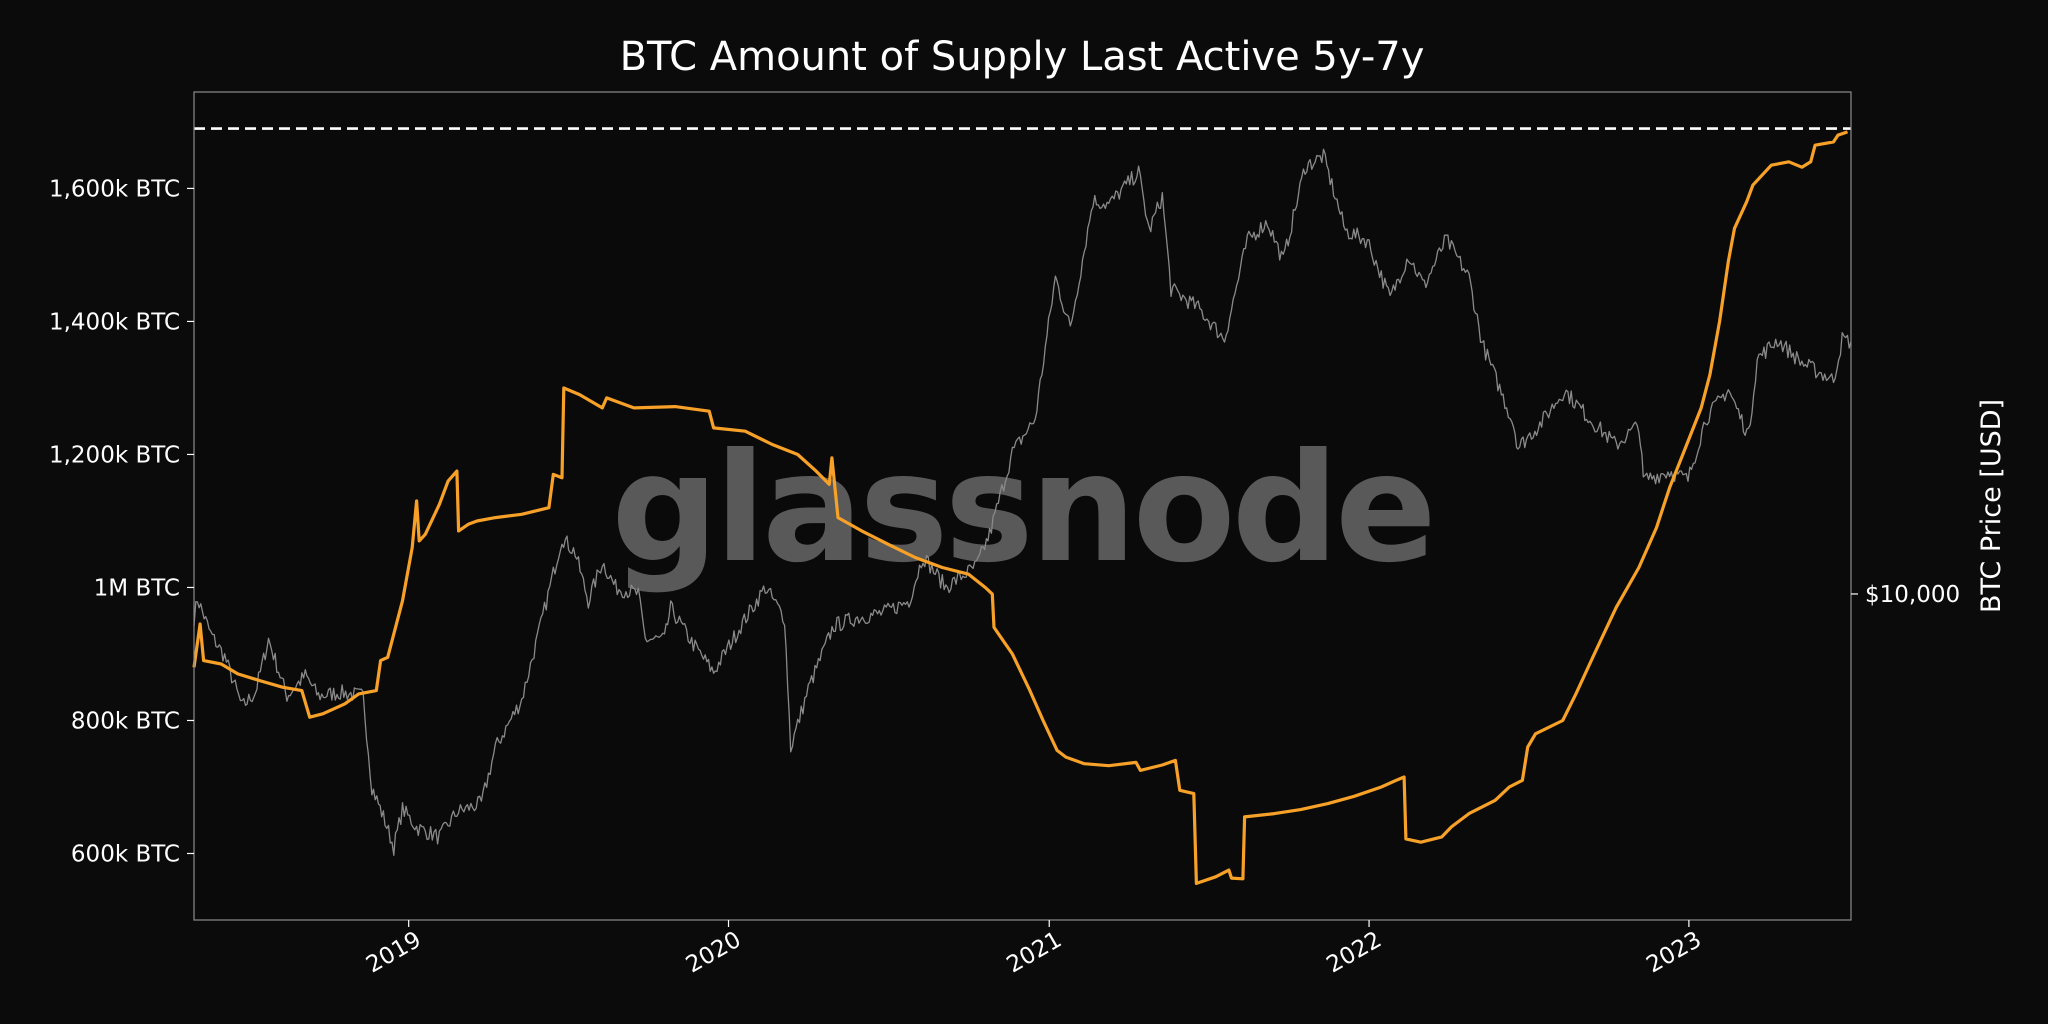  I want to click on watermark: glassnode, so click(1022, 509).